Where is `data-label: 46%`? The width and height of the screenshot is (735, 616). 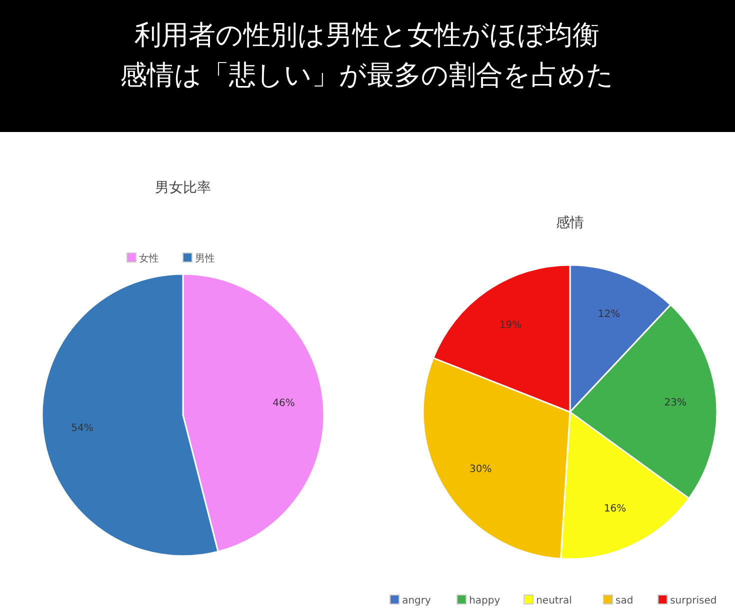 data-label: 46% is located at coordinates (283, 403).